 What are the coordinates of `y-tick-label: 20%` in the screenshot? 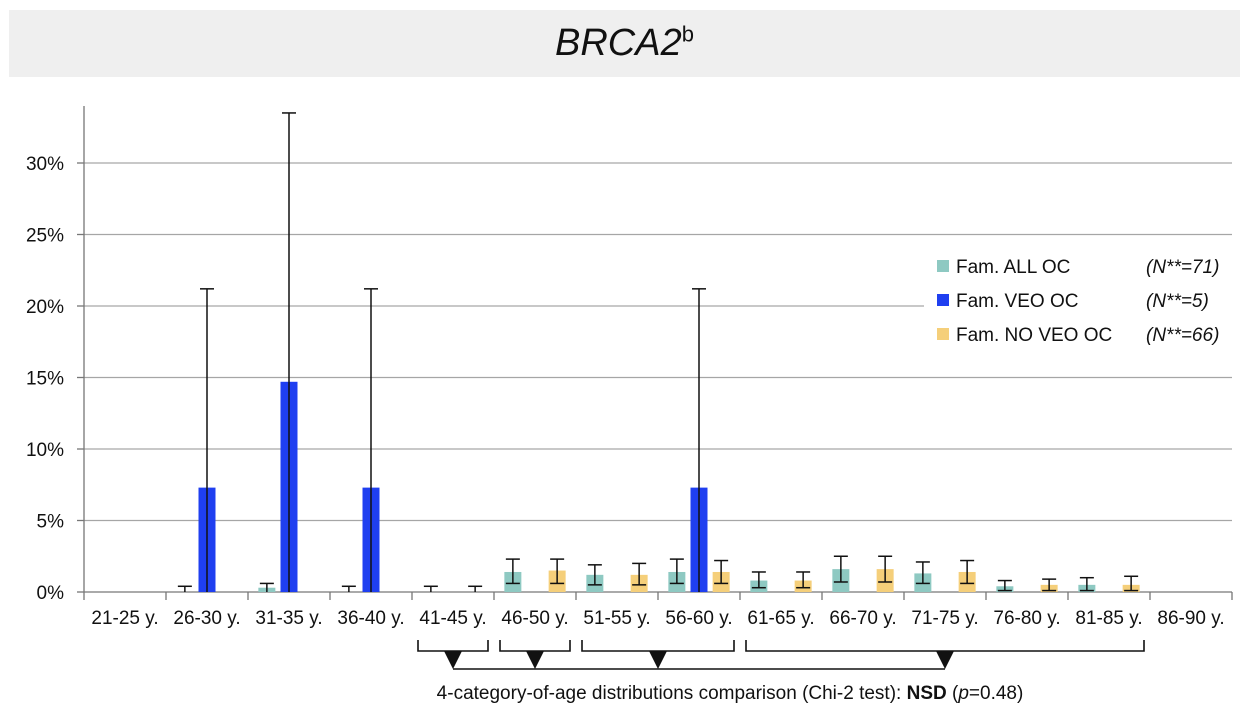 It's located at (45, 307).